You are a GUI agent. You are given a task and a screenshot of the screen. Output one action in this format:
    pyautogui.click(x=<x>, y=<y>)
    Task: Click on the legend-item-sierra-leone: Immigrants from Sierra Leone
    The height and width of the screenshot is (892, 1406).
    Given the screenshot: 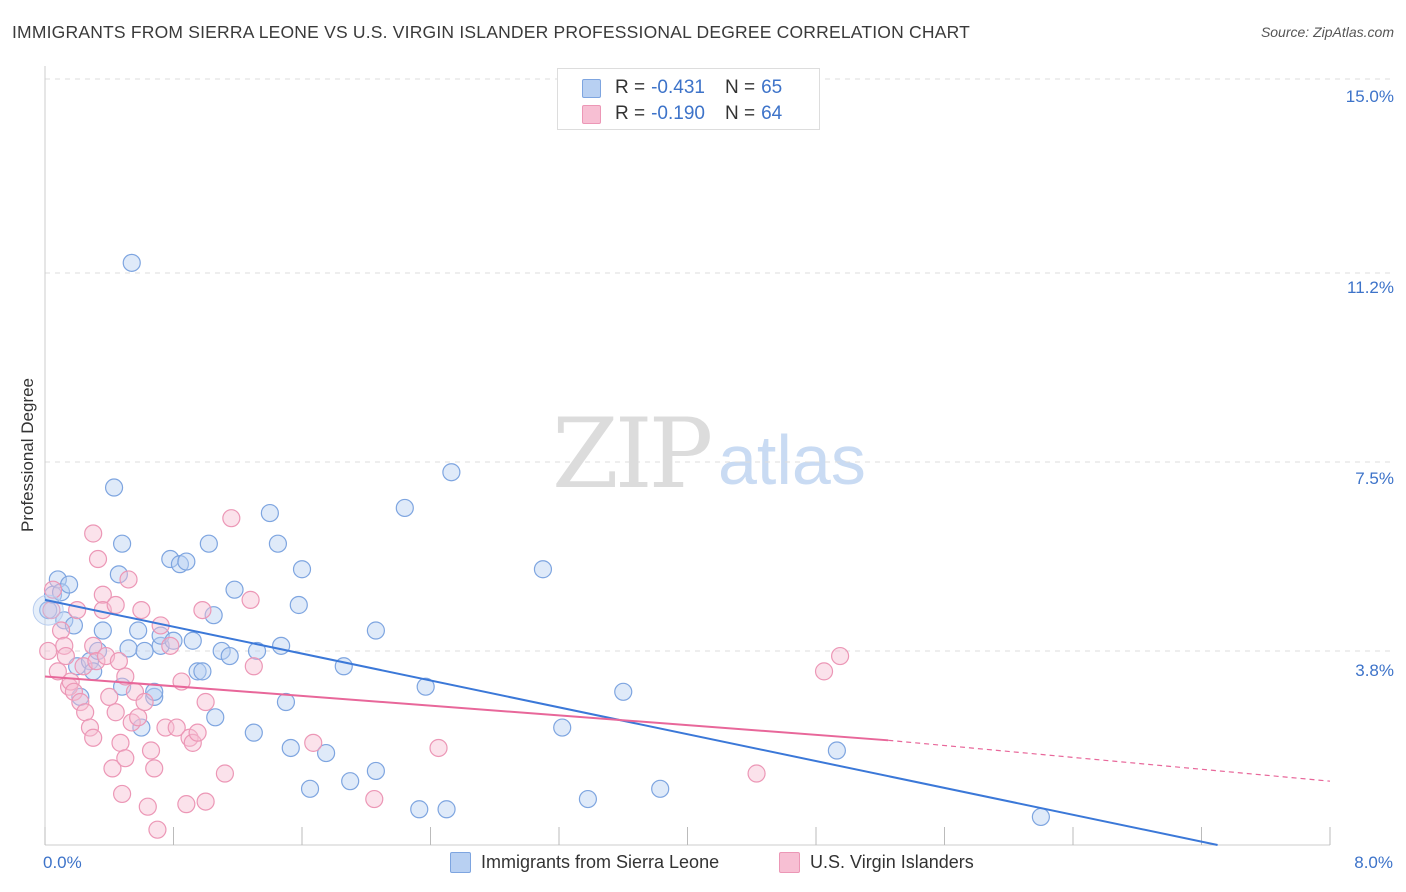 What is the action you would take?
    pyautogui.click(x=584, y=862)
    